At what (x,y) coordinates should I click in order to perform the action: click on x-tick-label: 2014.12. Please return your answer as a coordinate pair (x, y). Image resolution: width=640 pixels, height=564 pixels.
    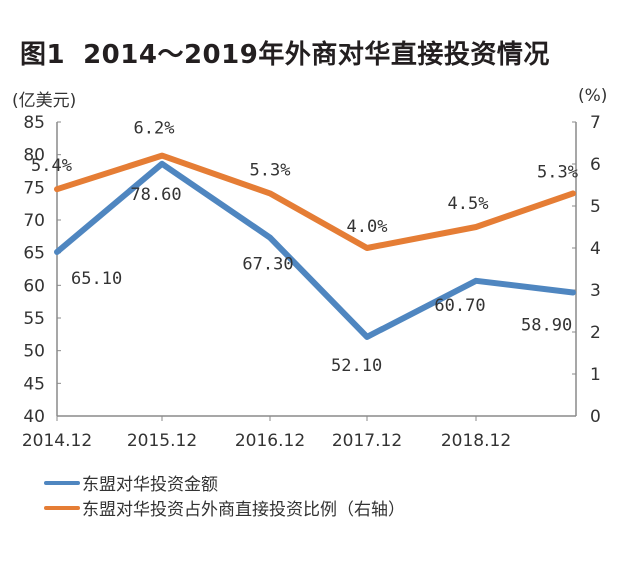
    Looking at the image, I should click on (57, 441).